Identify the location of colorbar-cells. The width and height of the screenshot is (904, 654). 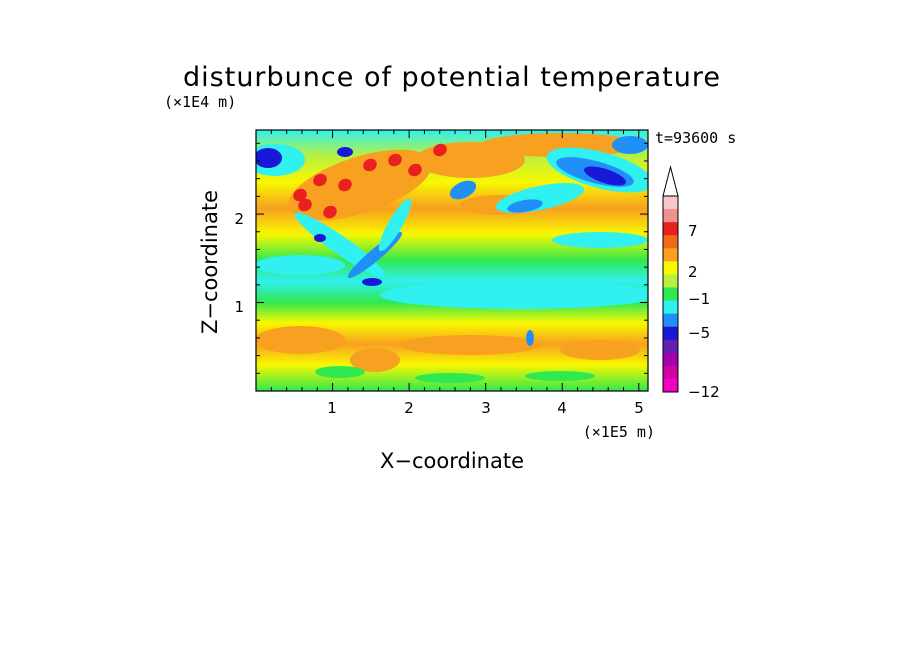
(670, 294).